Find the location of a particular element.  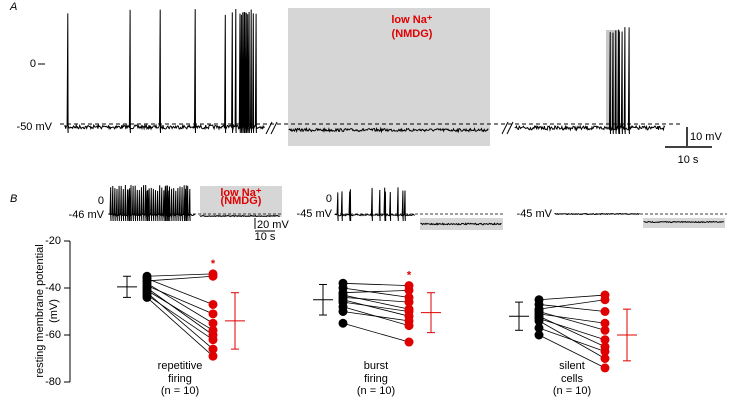

inset-scale-v-label: 20 mV is located at coordinates (273, 225).